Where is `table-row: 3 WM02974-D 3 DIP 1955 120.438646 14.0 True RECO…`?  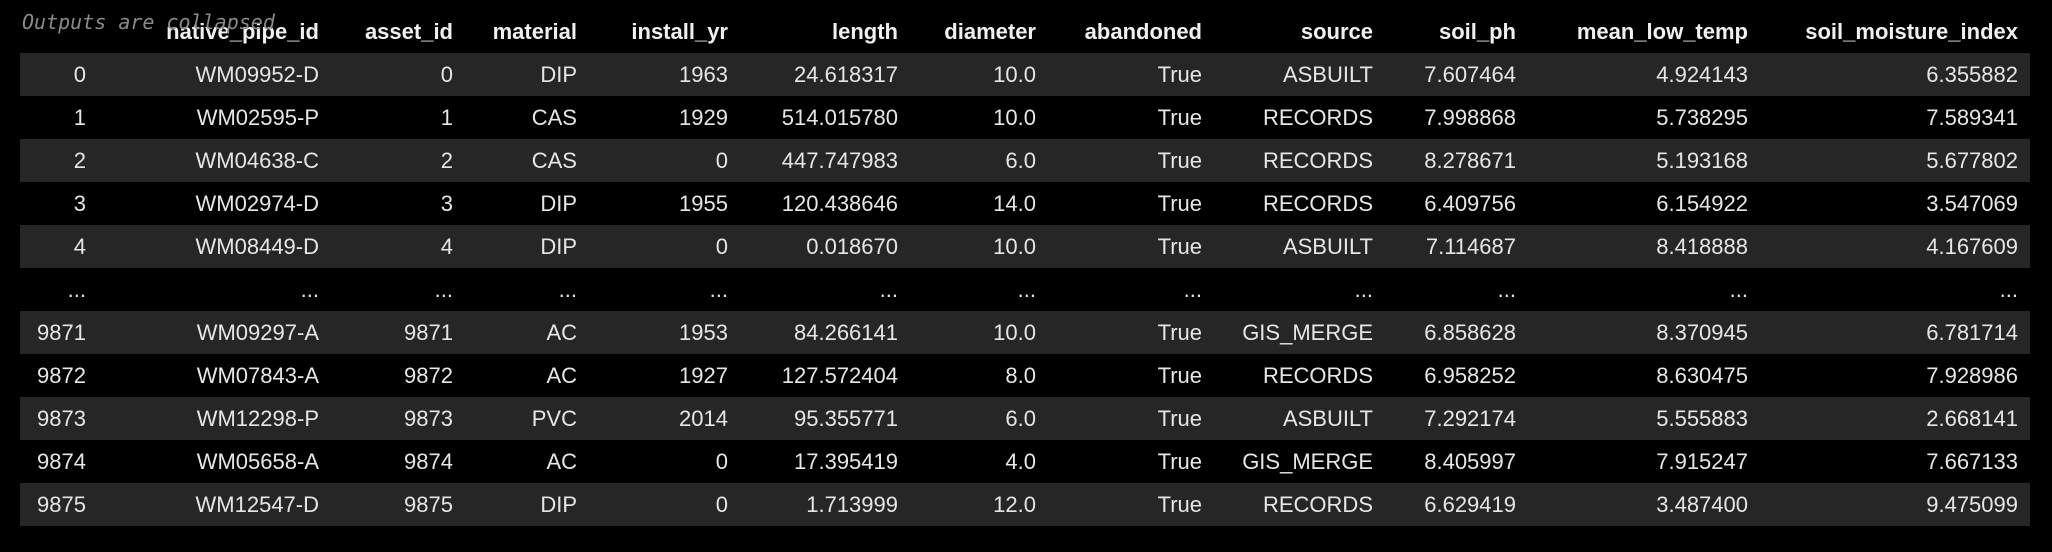
table-row: 3 WM02974-D 3 DIP 1955 120.438646 14.0 True RECO… is located at coordinates (1025, 203).